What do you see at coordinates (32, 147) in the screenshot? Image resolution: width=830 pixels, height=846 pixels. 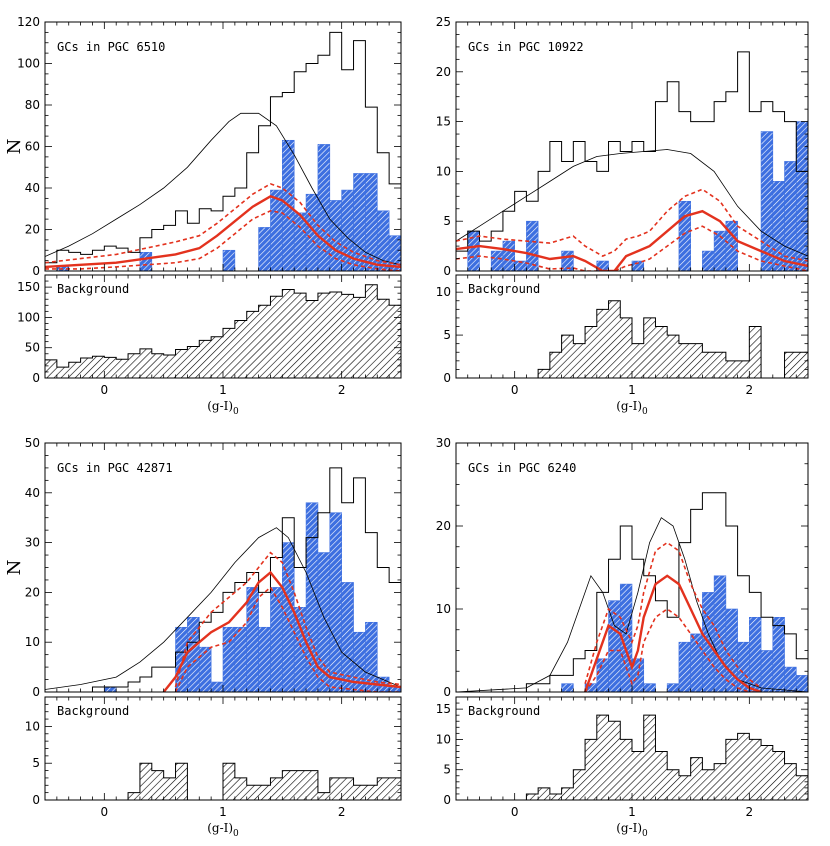 I see `y-tick-label: 60` at bounding box center [32, 147].